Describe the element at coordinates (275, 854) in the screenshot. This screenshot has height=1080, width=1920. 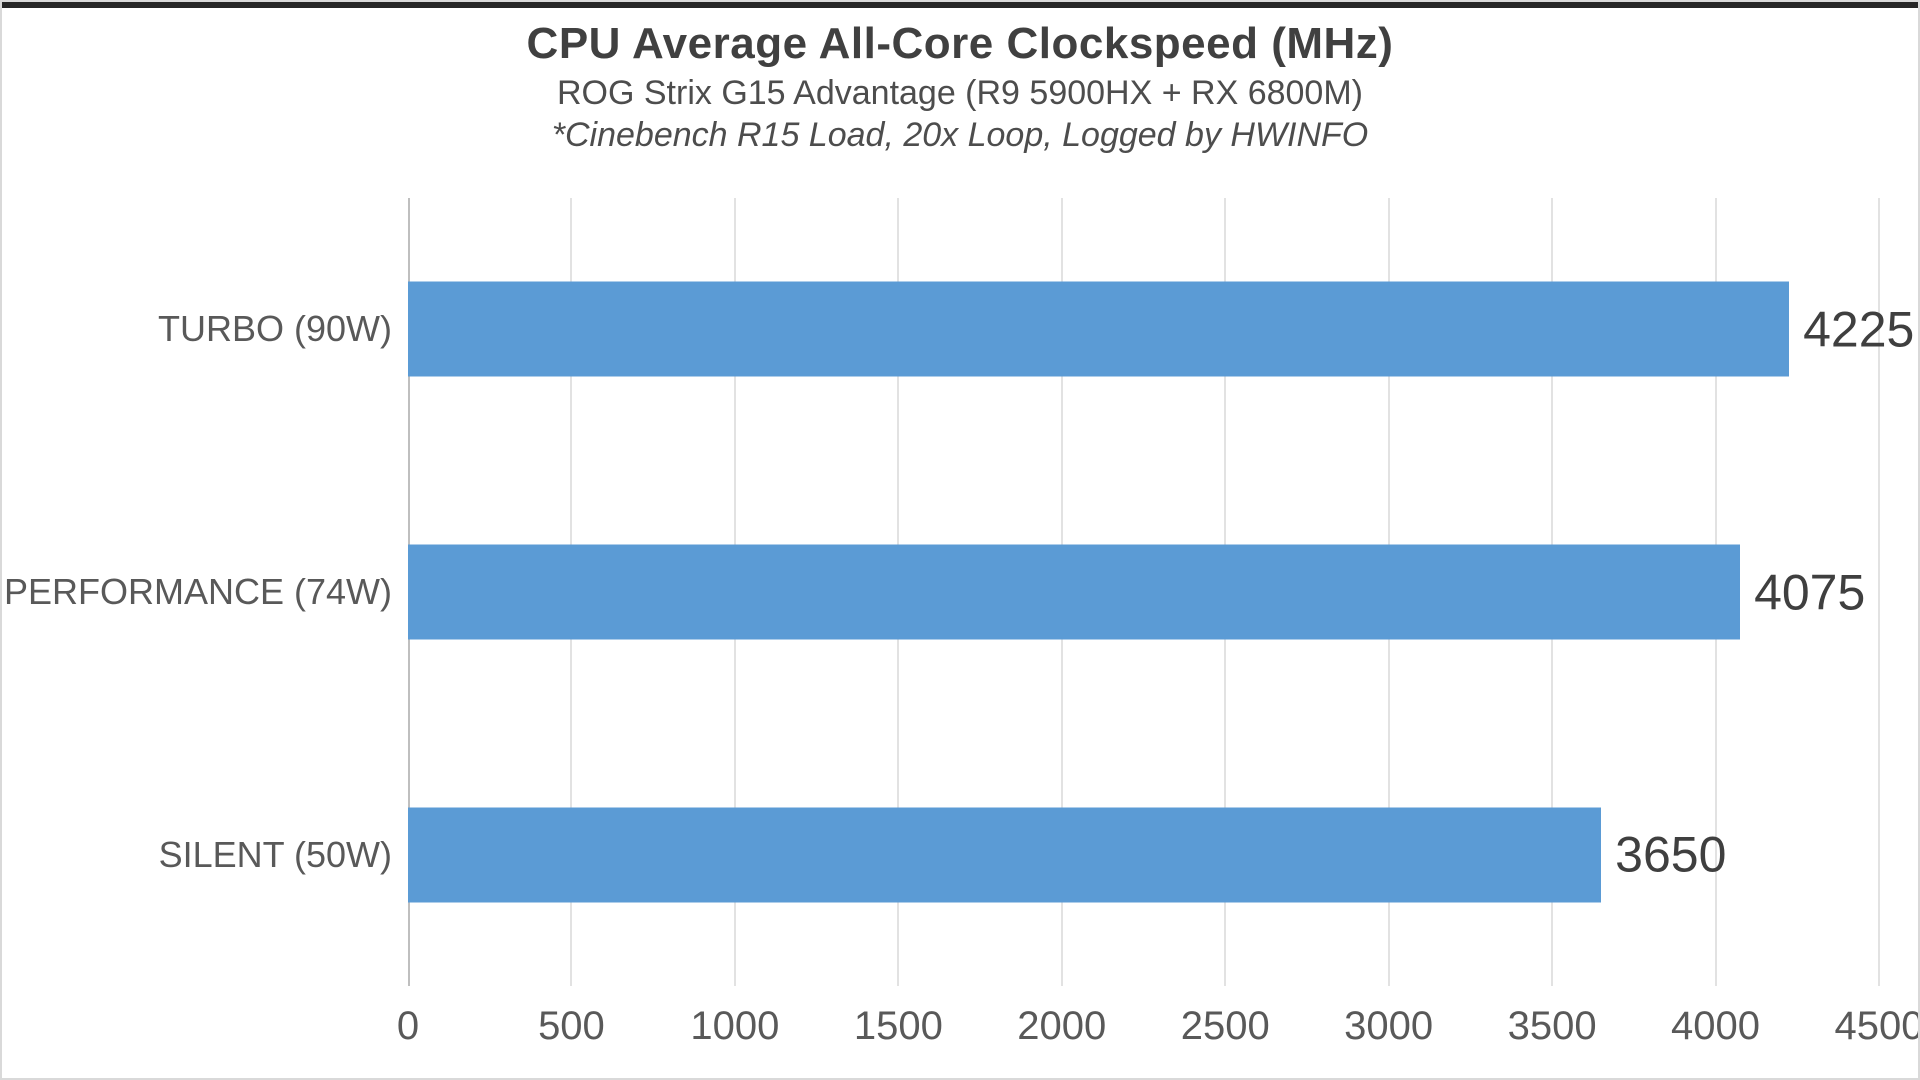
I see `category-label: SILENT (50W)` at that location.